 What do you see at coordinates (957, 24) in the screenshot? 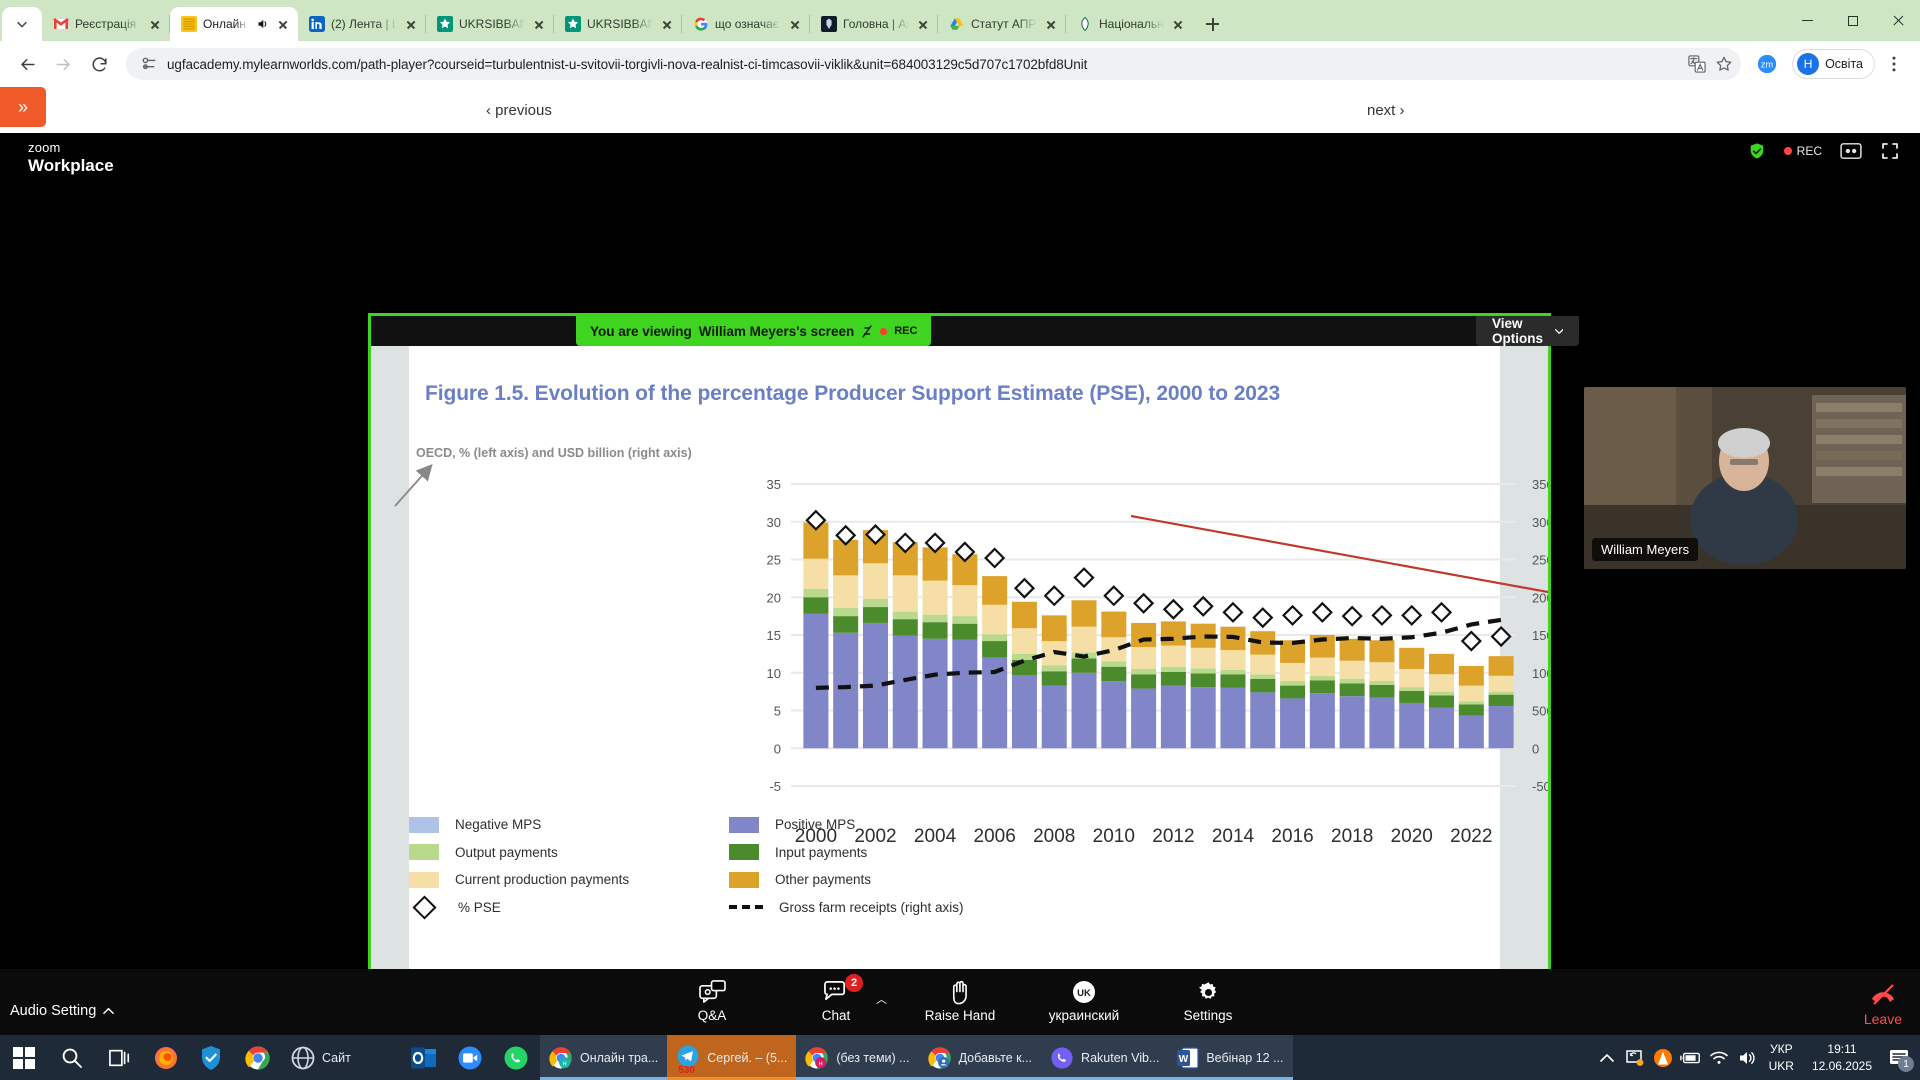
I see `google-drive-icon` at bounding box center [957, 24].